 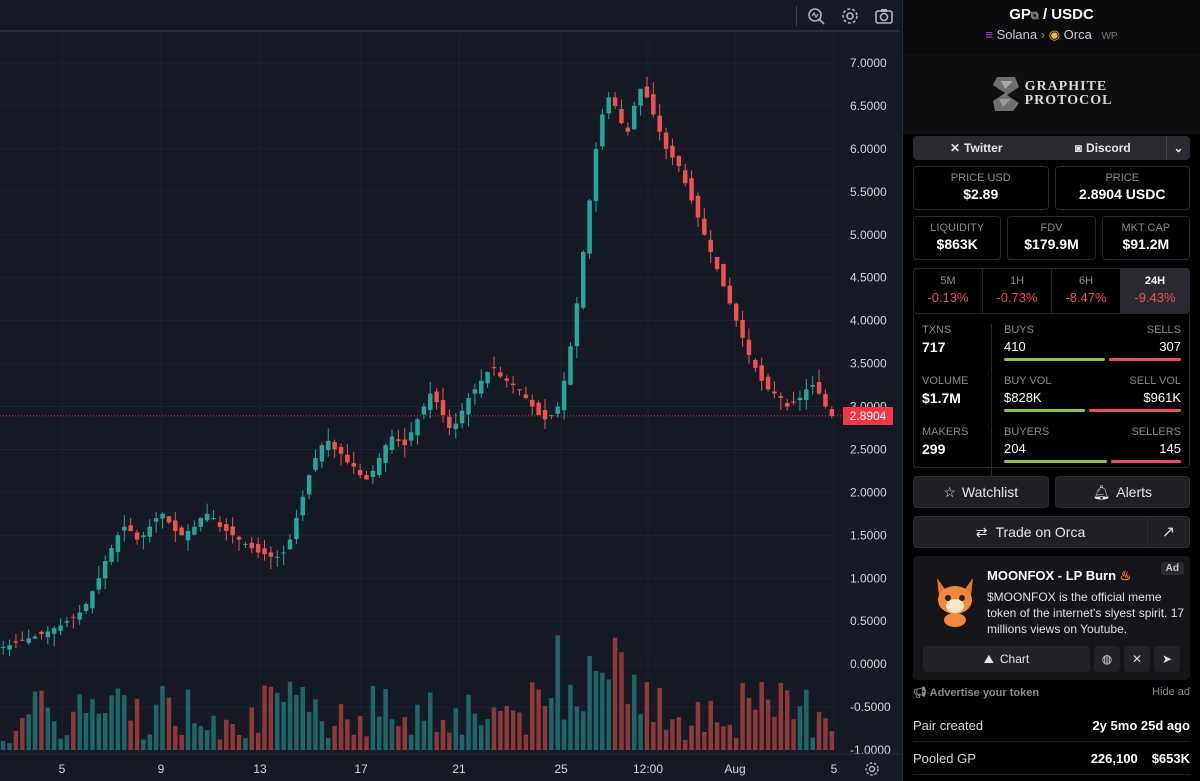 I want to click on dex-name: Orca, so click(x=1077, y=34).